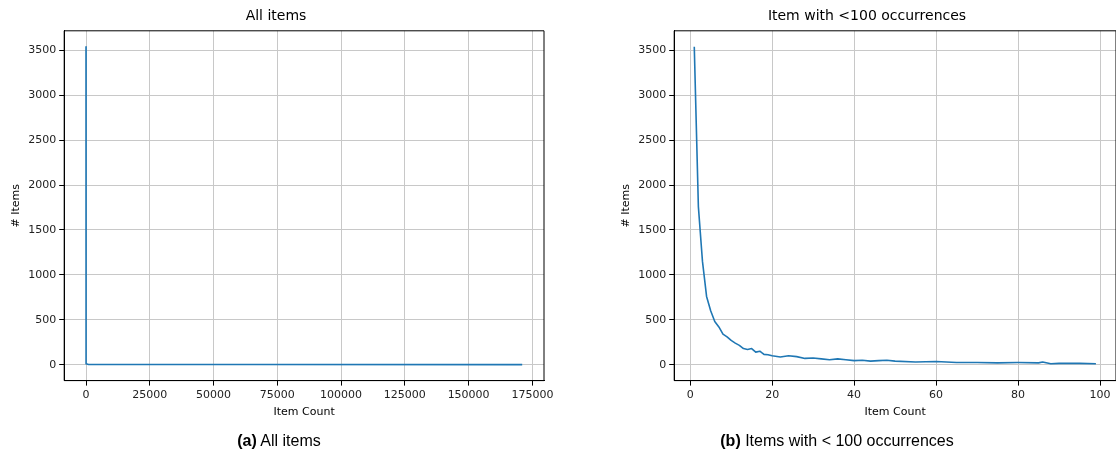 Image resolution: width=1116 pixels, height=472 pixels. Describe the element at coordinates (150, 395) in the screenshot. I see `x-tick-label: 25000` at that location.